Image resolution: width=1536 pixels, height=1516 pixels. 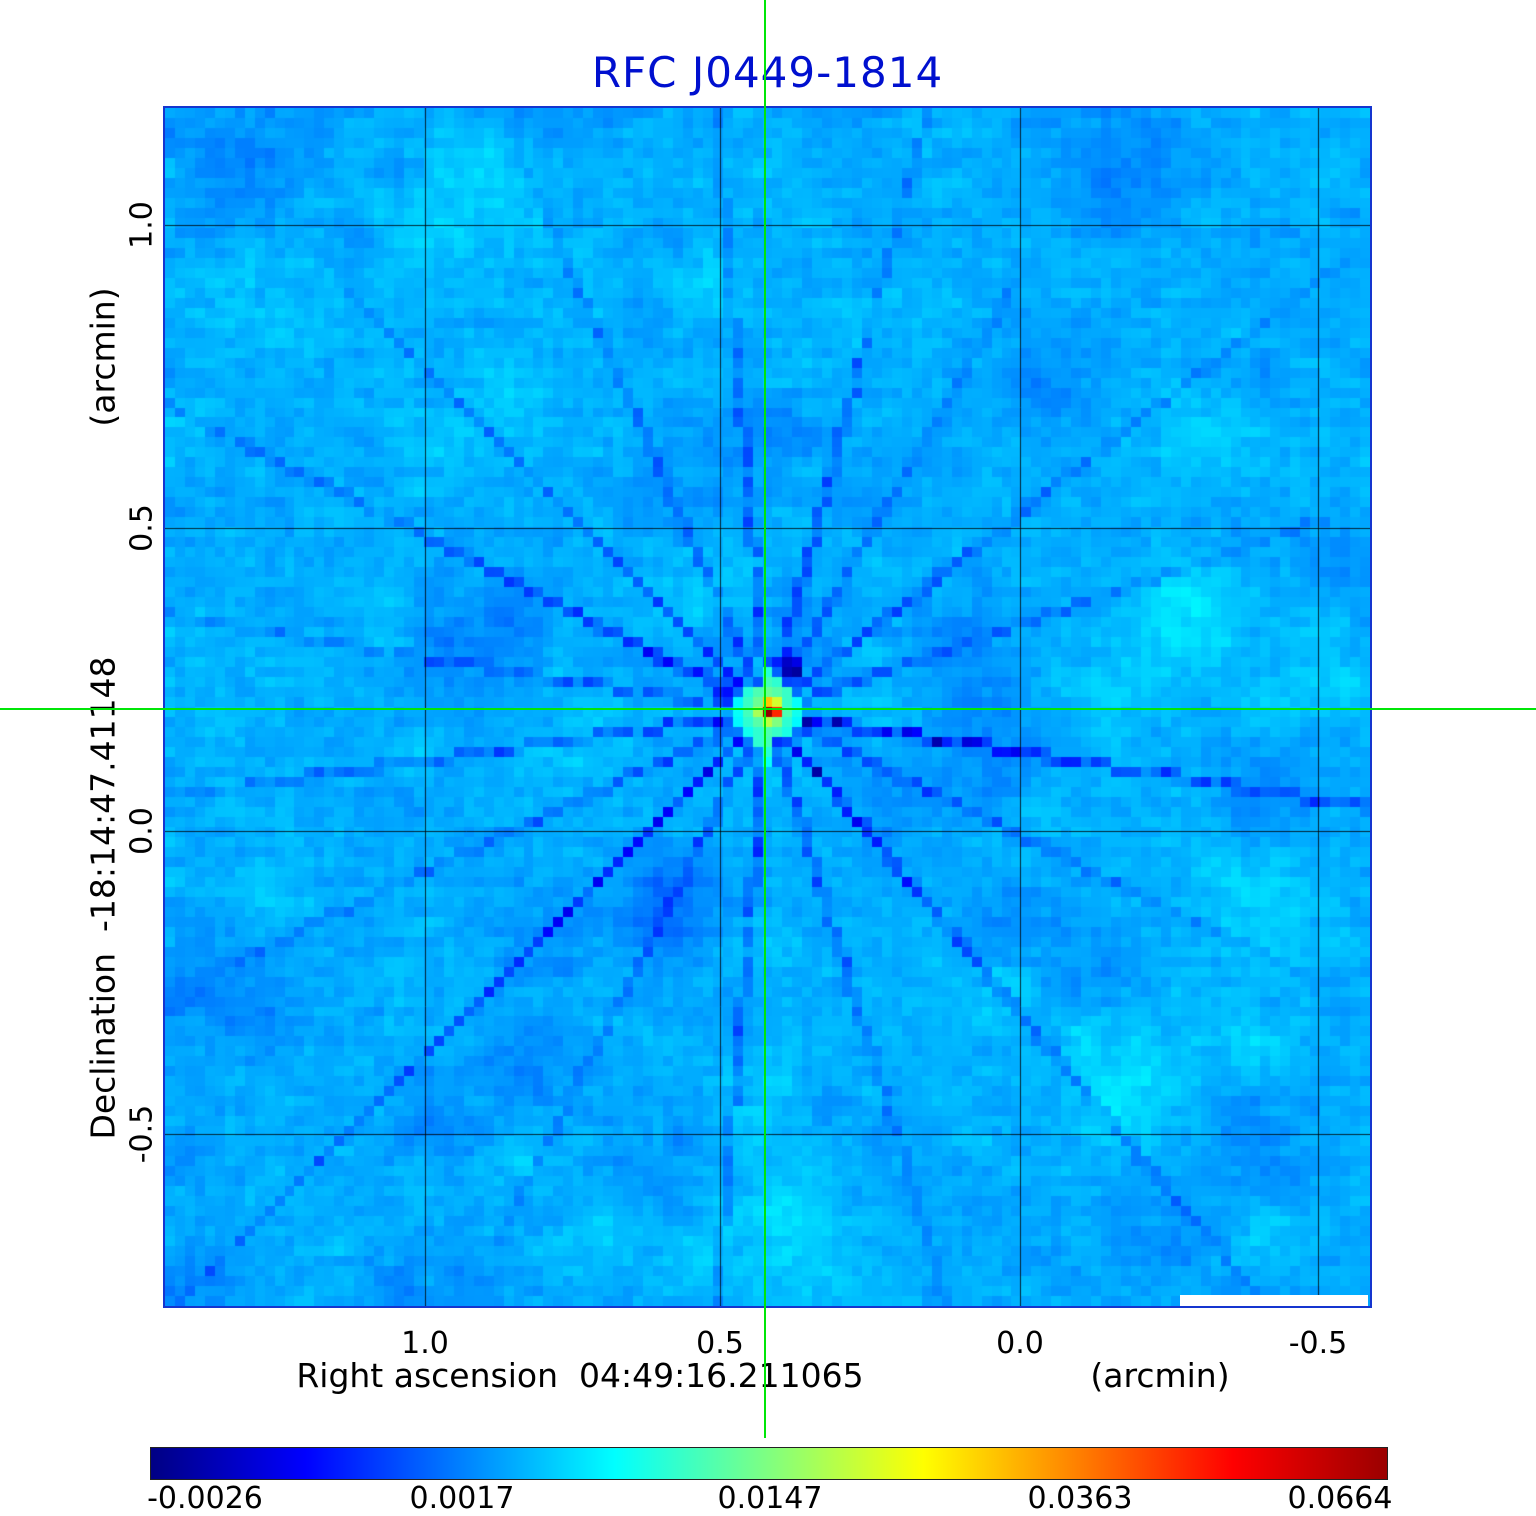 What do you see at coordinates (580, 1375) in the screenshot?
I see `x-axis-label: Right ascension 04:49:16.211065` at bounding box center [580, 1375].